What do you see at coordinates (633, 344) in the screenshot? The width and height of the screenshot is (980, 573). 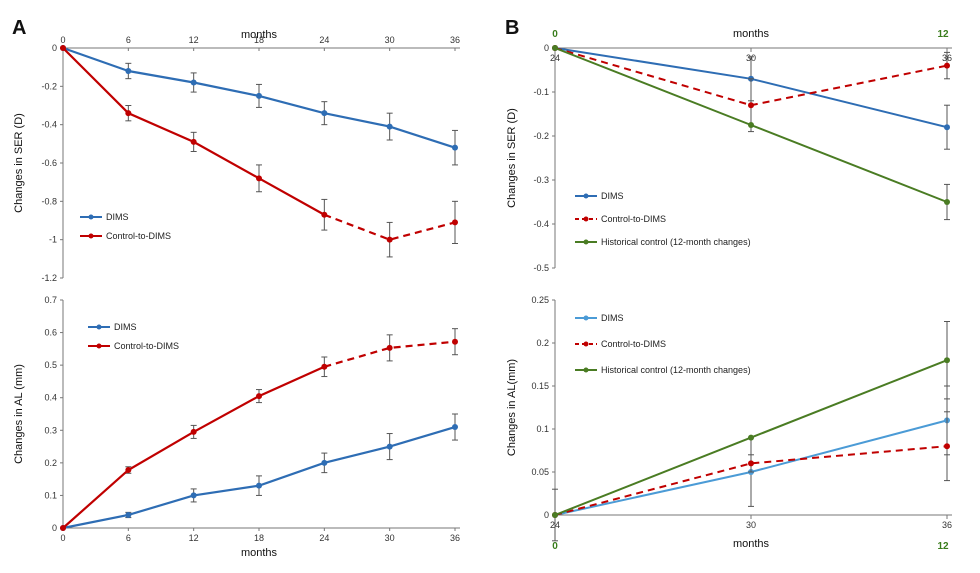 I see `B-bottom-legend-label: Control-to-DIMS` at bounding box center [633, 344].